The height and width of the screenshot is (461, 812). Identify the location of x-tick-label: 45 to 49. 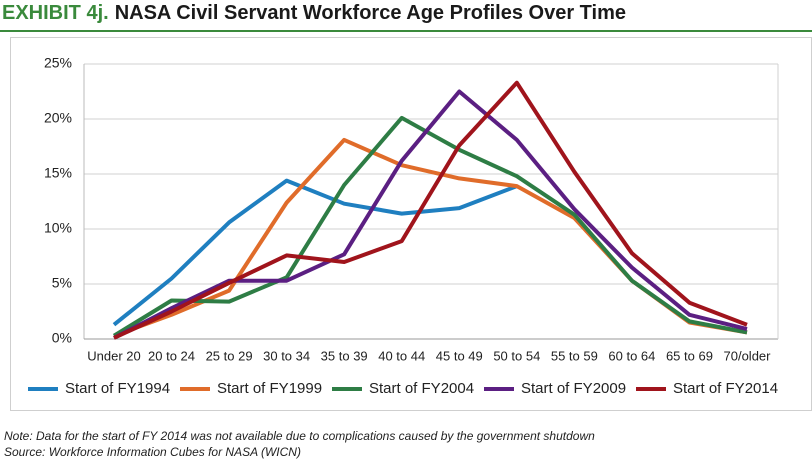
(459, 355).